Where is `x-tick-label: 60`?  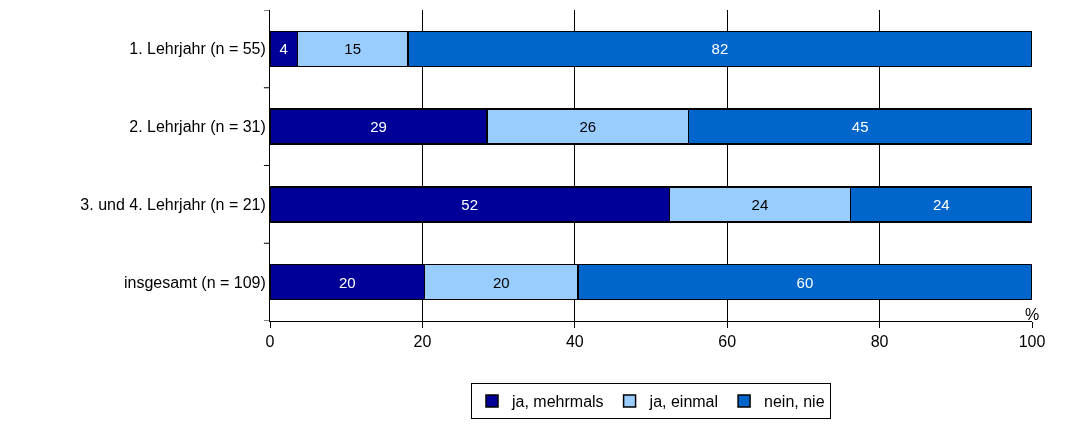 x-tick-label: 60 is located at coordinates (727, 342).